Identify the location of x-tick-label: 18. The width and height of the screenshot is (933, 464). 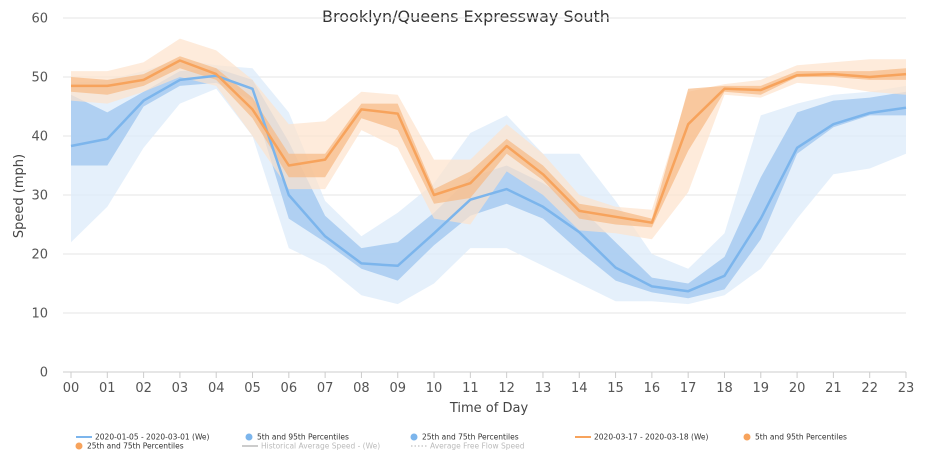
(724, 388).